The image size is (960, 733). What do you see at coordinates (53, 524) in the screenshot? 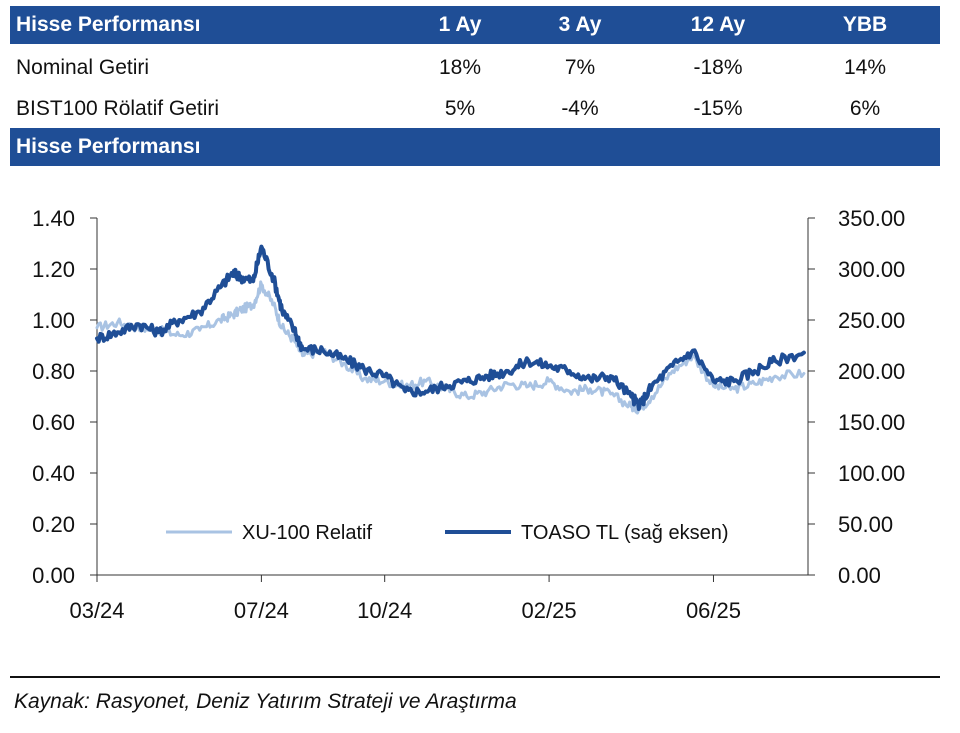
I see `left-axis-tick-label: 0.20` at bounding box center [53, 524].